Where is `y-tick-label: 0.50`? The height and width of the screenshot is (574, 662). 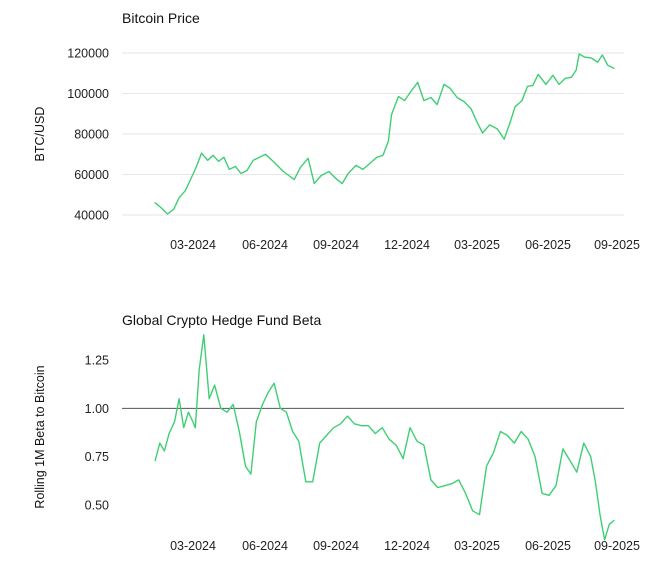 y-tick-label: 0.50 is located at coordinates (97, 506).